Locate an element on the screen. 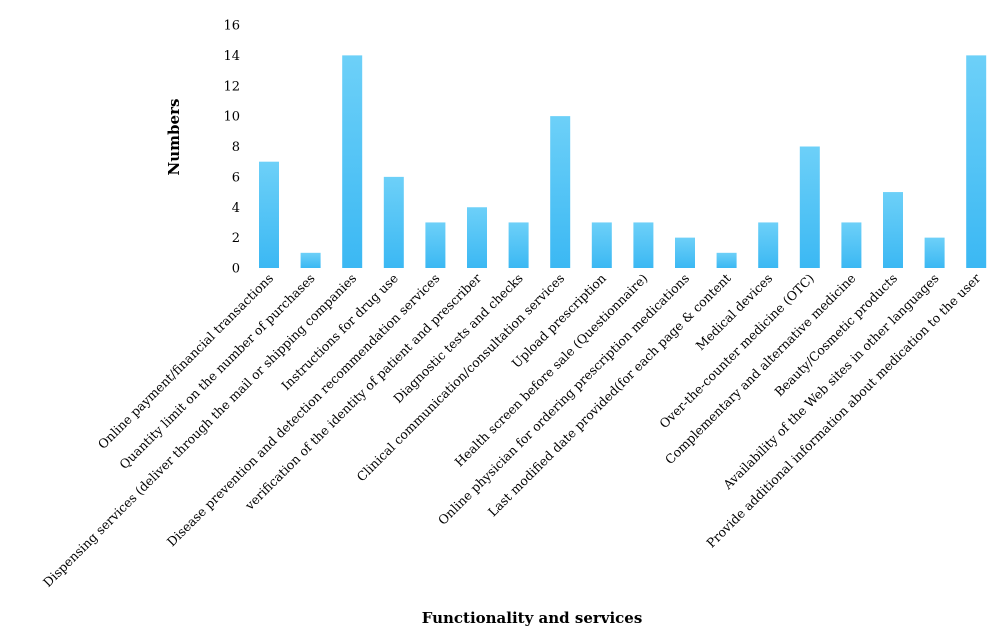  x-axis-title: Functionality and services is located at coordinates (532, 618).